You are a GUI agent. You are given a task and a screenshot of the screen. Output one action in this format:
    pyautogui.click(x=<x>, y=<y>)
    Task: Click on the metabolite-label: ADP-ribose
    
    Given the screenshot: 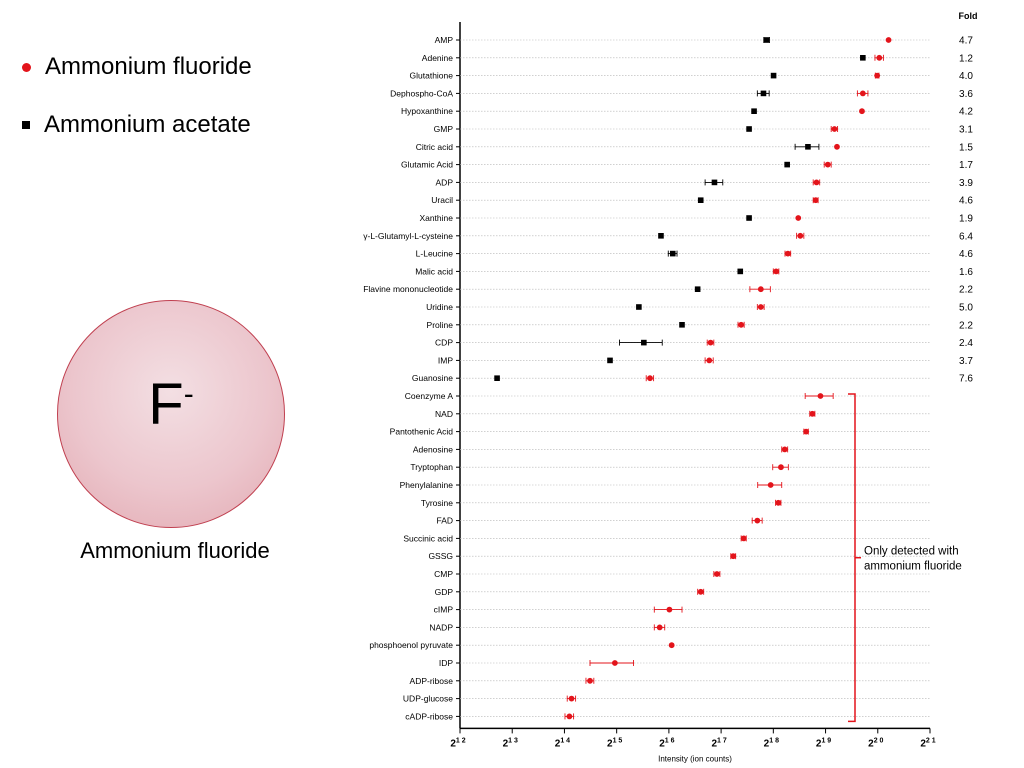 What is the action you would take?
    pyautogui.click(x=432, y=681)
    